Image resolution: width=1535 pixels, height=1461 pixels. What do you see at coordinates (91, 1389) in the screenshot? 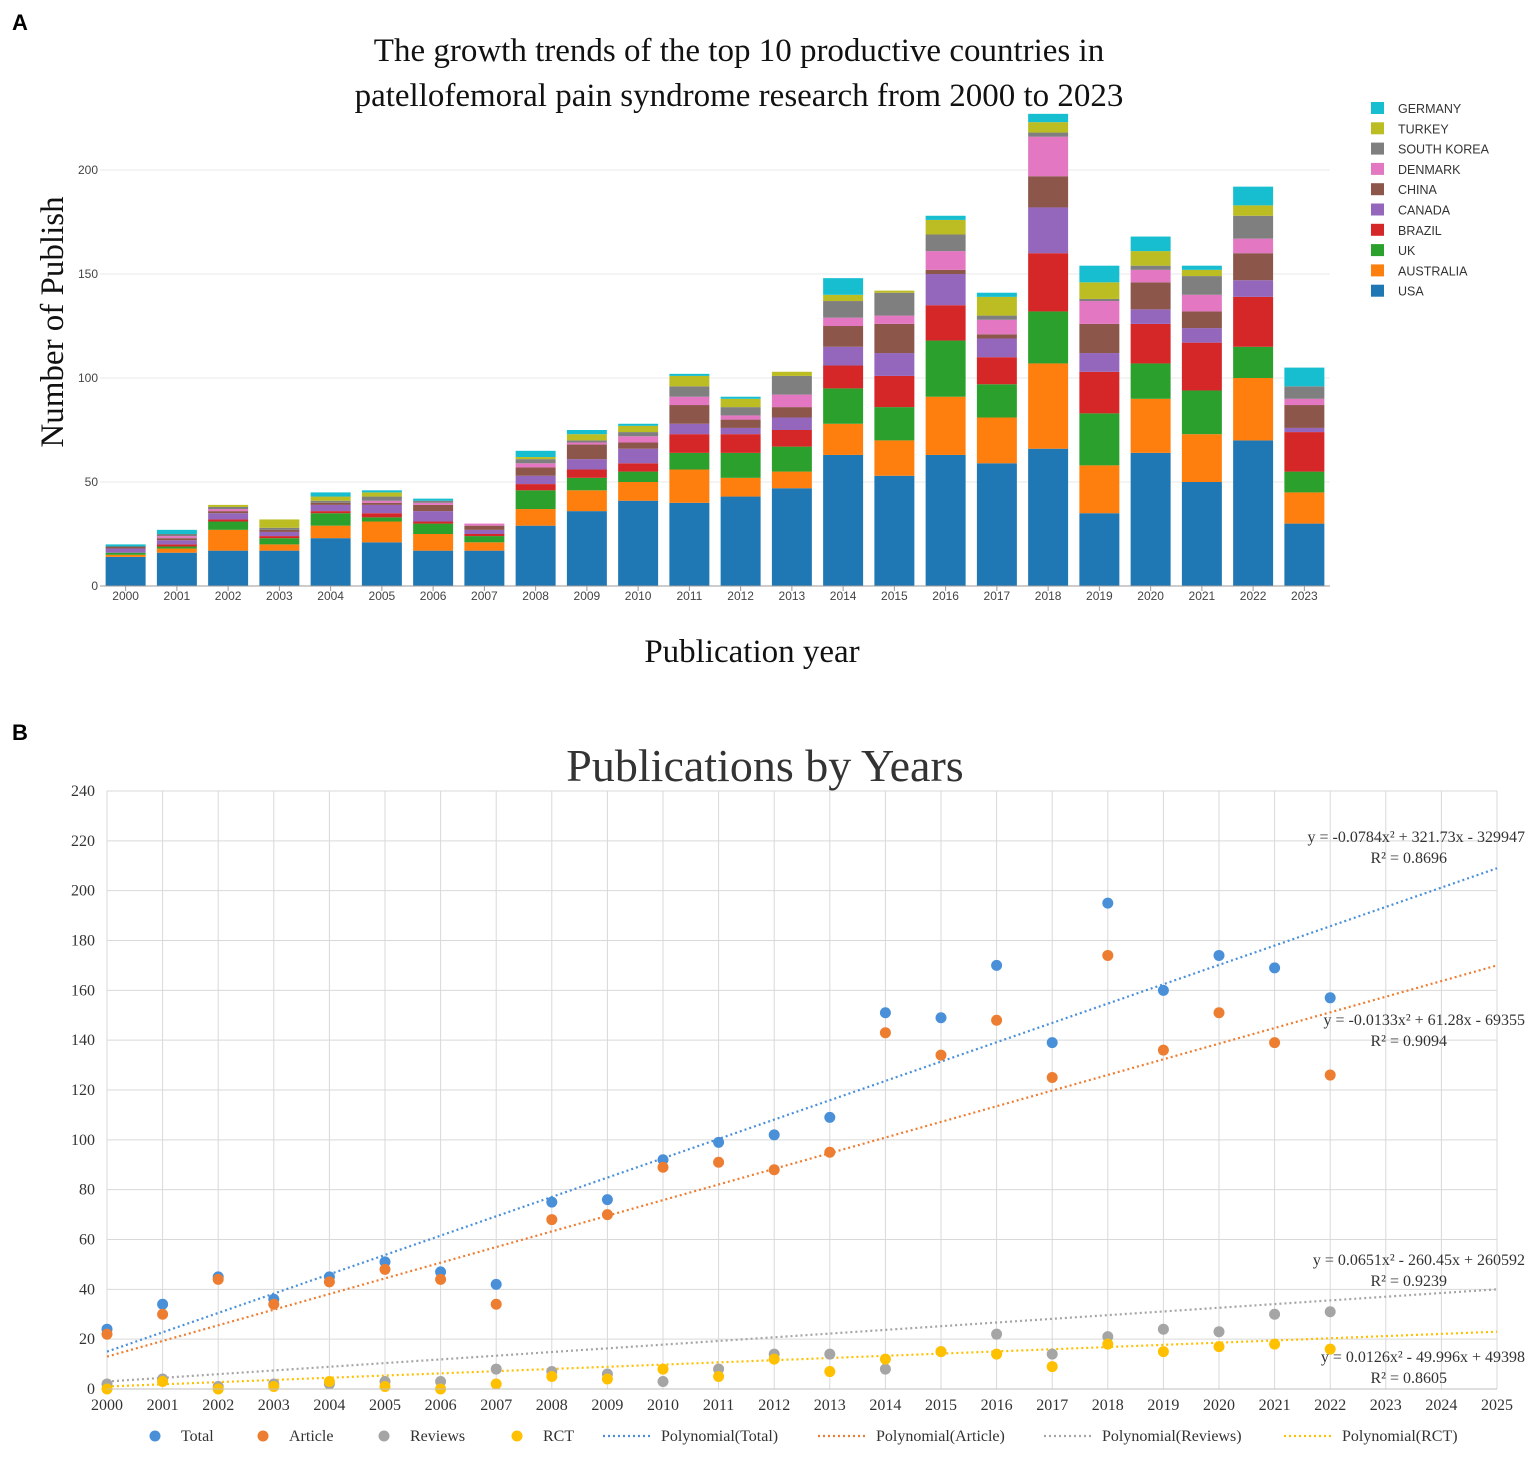
I see `chart-b-y-tick-label: 0` at bounding box center [91, 1389].